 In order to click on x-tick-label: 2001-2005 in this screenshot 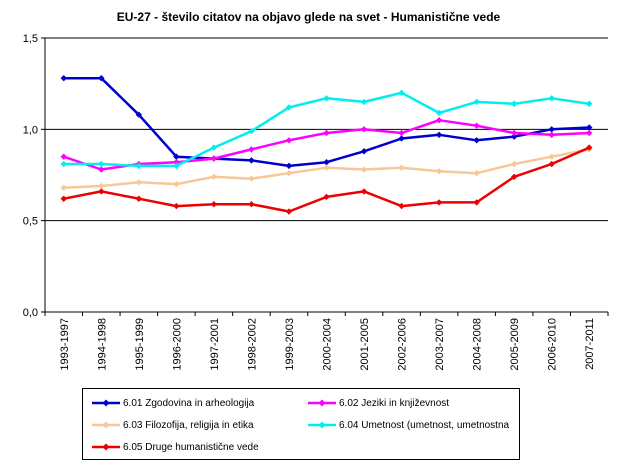, I will do `click(365, 344)`.